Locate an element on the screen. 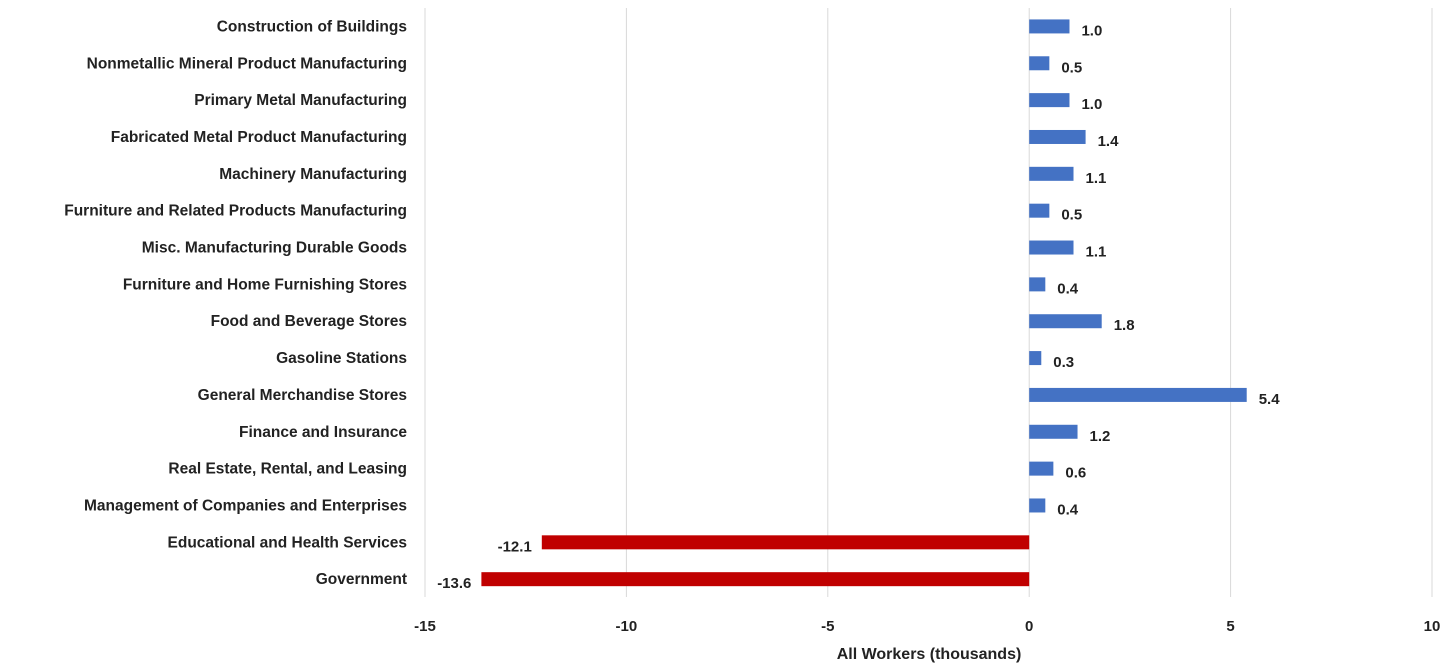  category-label: Finance and Insurance is located at coordinates (323, 432).